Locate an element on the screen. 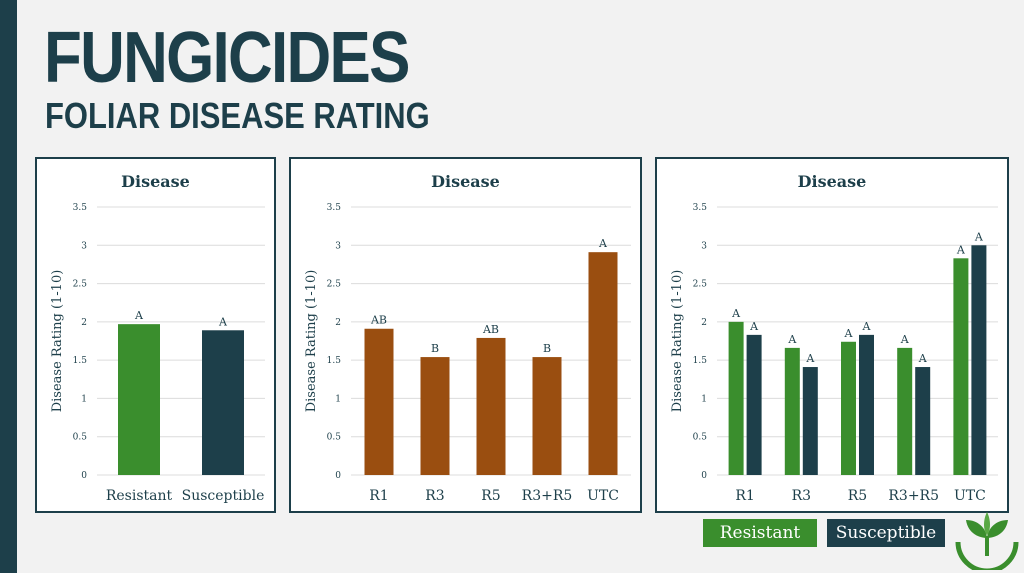 The width and height of the screenshot is (1024, 573). legend-resistant: Resistant is located at coordinates (760, 533).